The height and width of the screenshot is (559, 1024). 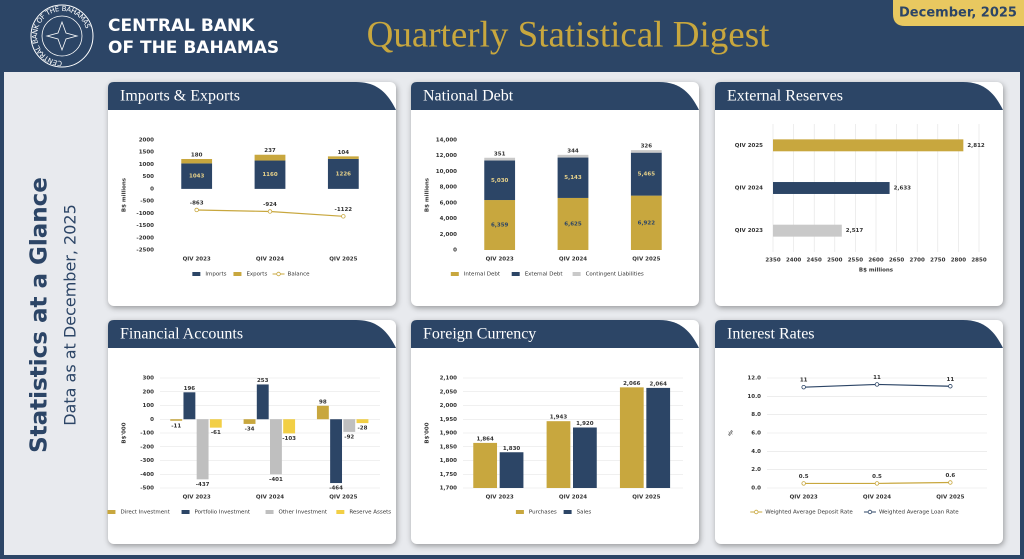 I want to click on data-label: -34, so click(x=250, y=429).